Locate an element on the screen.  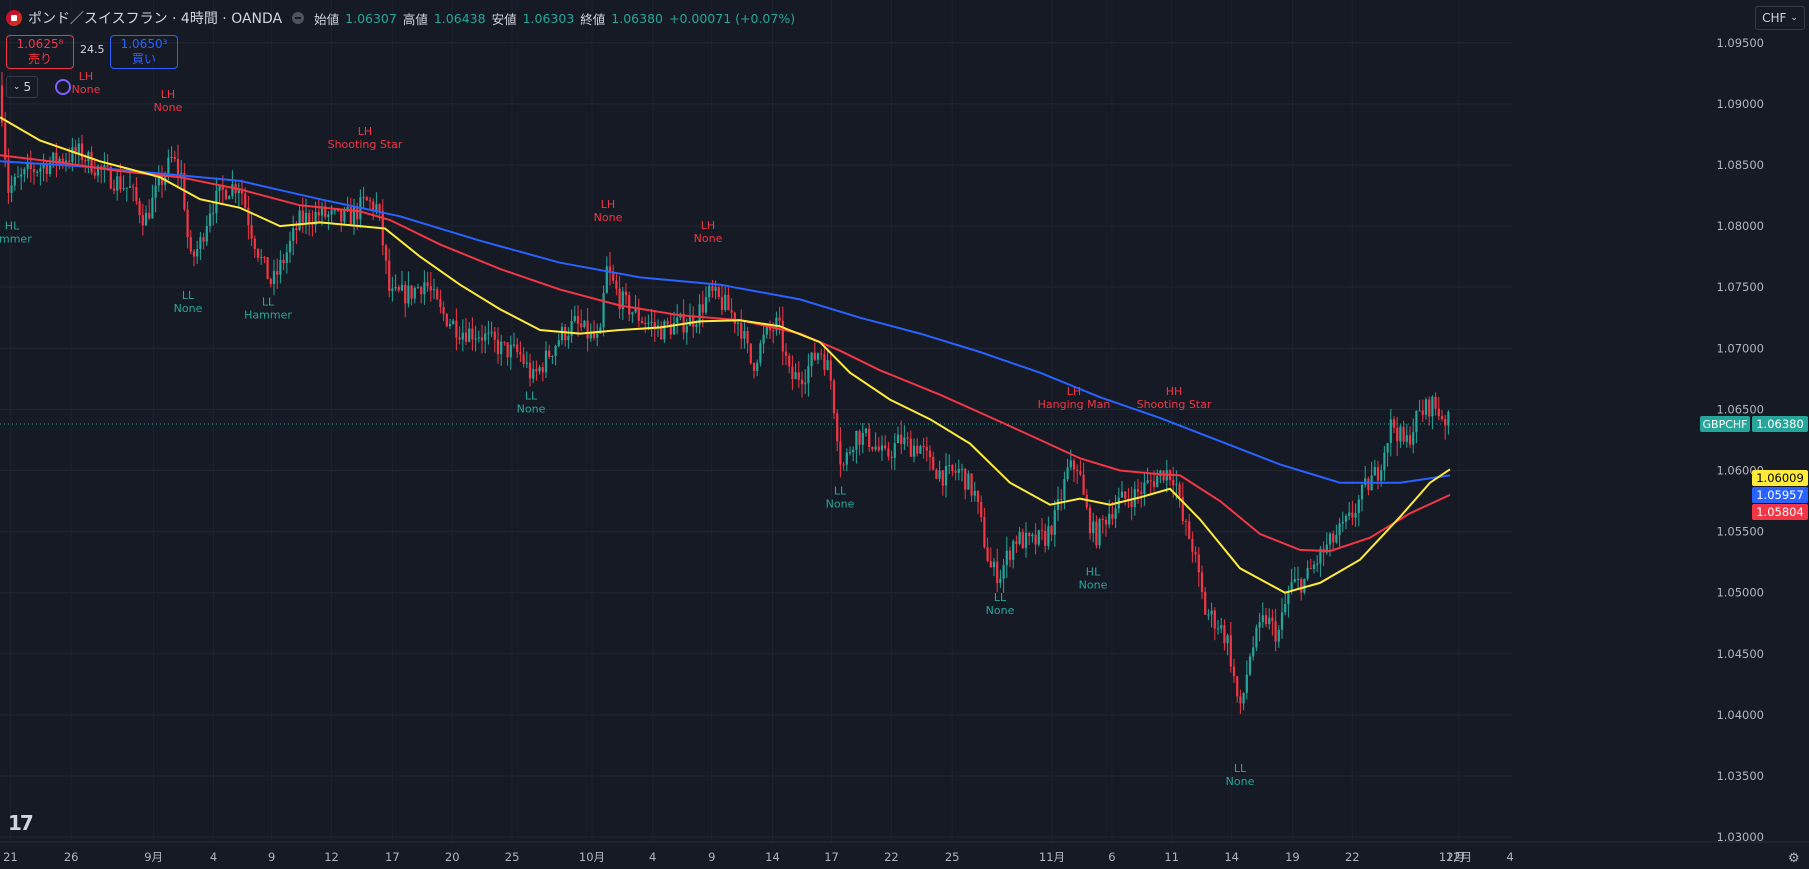
high-label: 高値 is located at coordinates (415, 19).